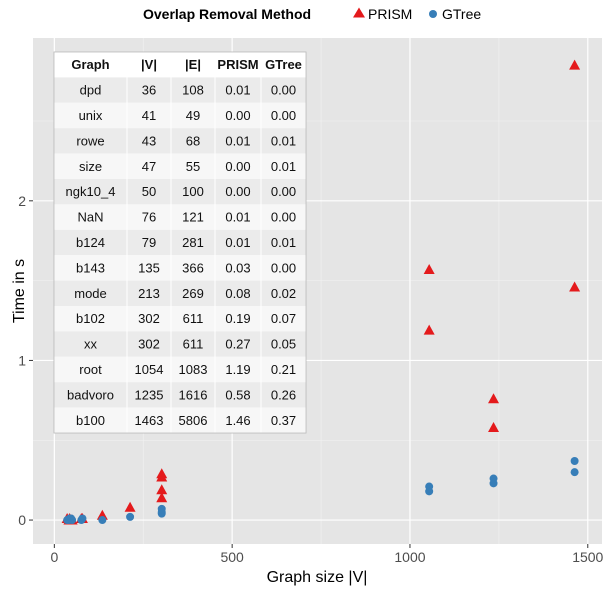 This screenshot has width=608, height=589. Describe the element at coordinates (390, 14) in the screenshot. I see `legend-prism-label: PRISM` at that location.